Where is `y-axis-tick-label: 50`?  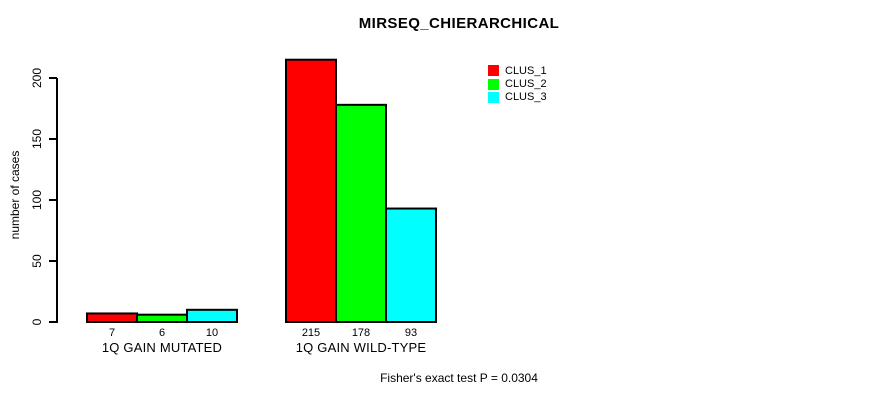
y-axis-tick-label: 50 is located at coordinates (37, 261).